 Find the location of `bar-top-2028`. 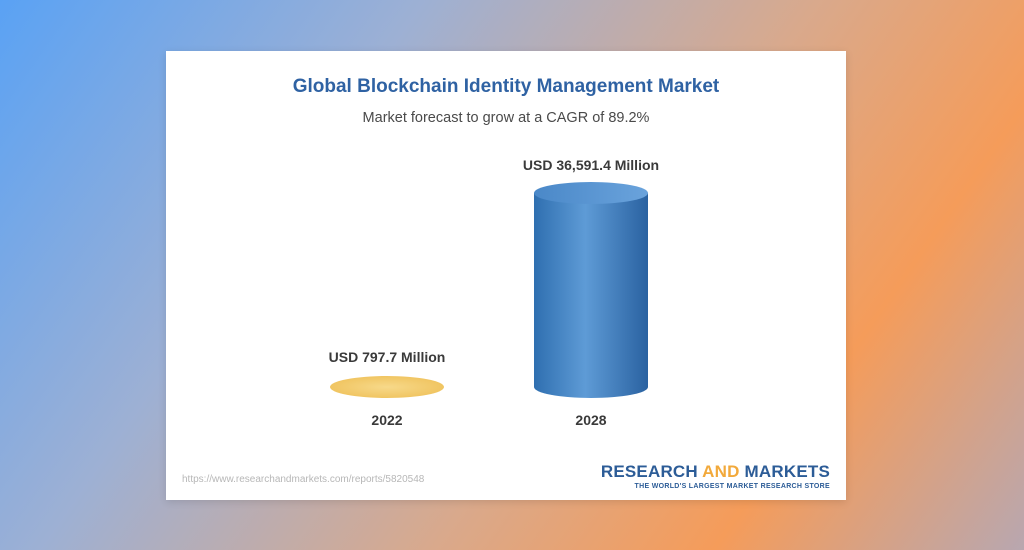

bar-top-2028 is located at coordinates (591, 193).